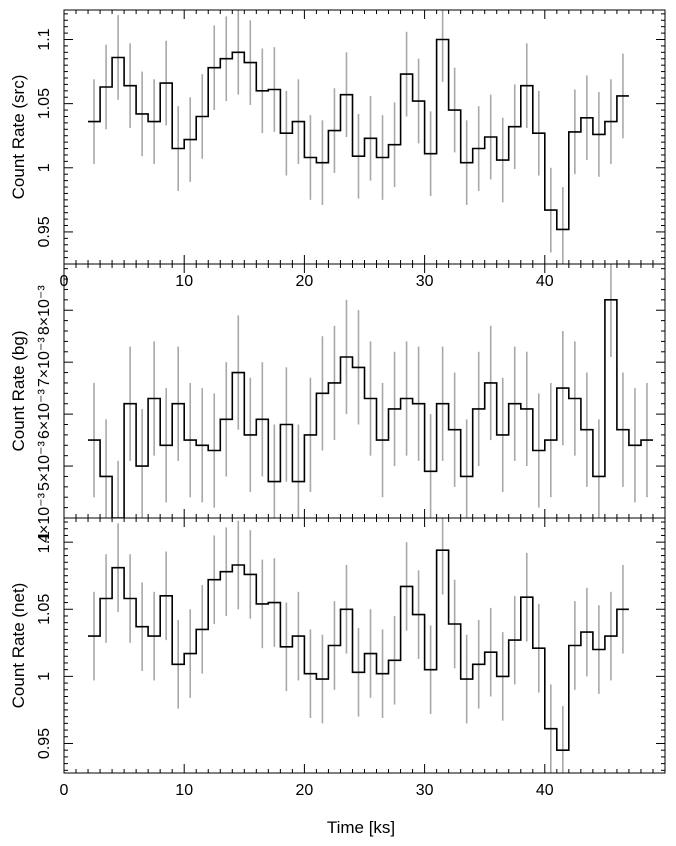  What do you see at coordinates (44, 466) in the screenshot?
I see `y-tick-label: 5×10⁻³` at bounding box center [44, 466].